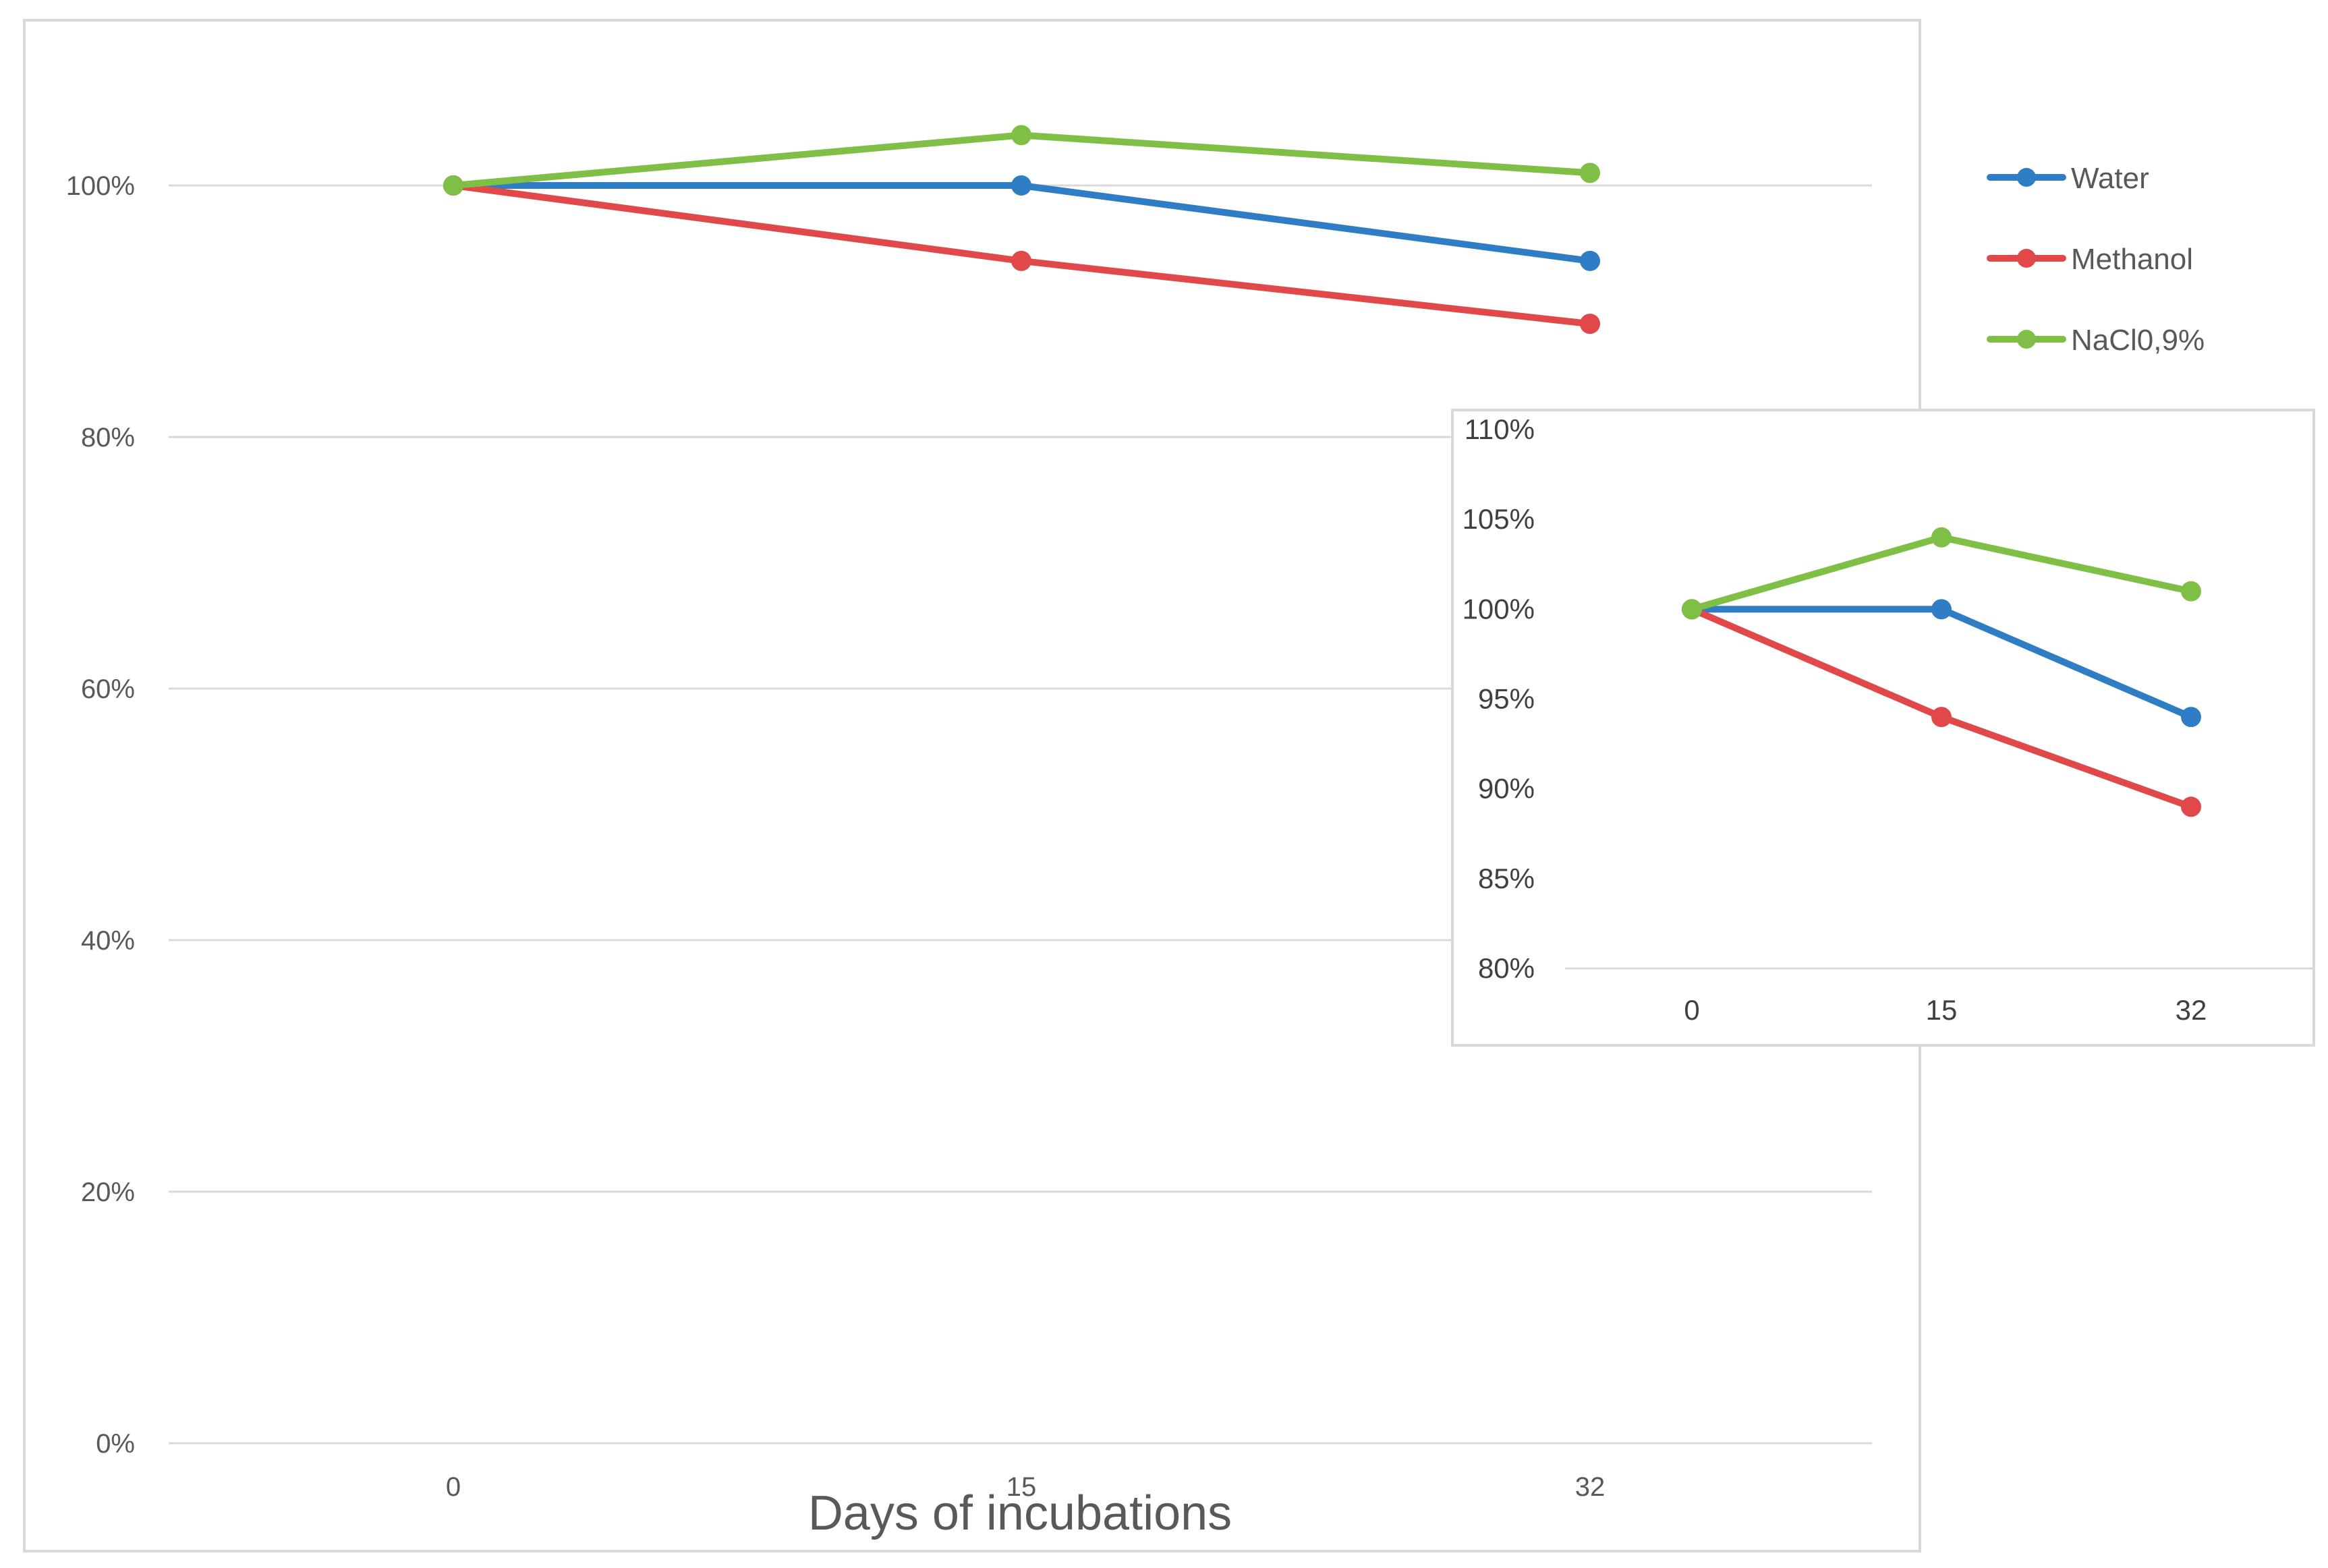  I want to click on legend-label-water: Water, so click(2110, 178).